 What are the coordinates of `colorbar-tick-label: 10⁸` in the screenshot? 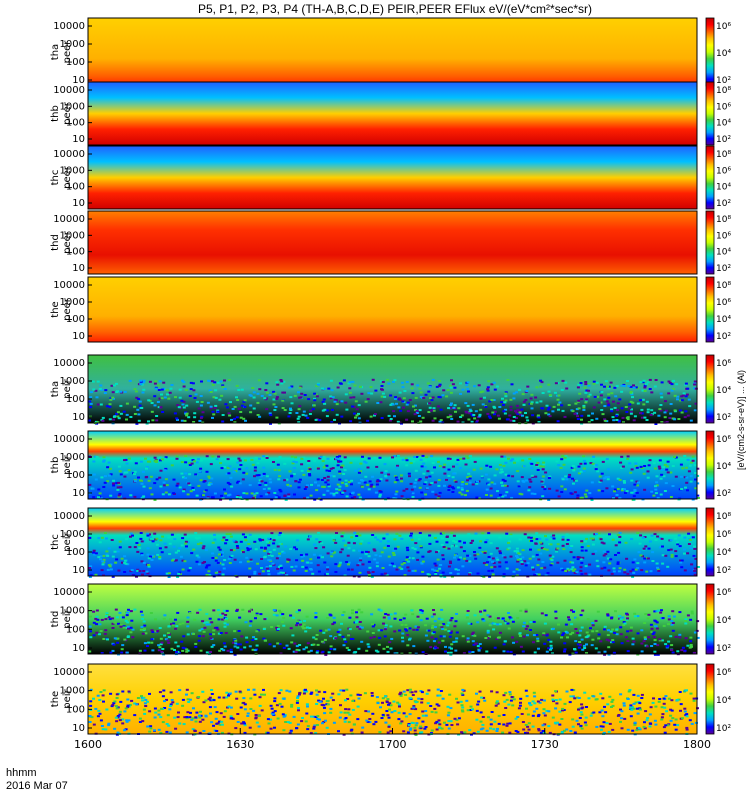 It's located at (723, 91).